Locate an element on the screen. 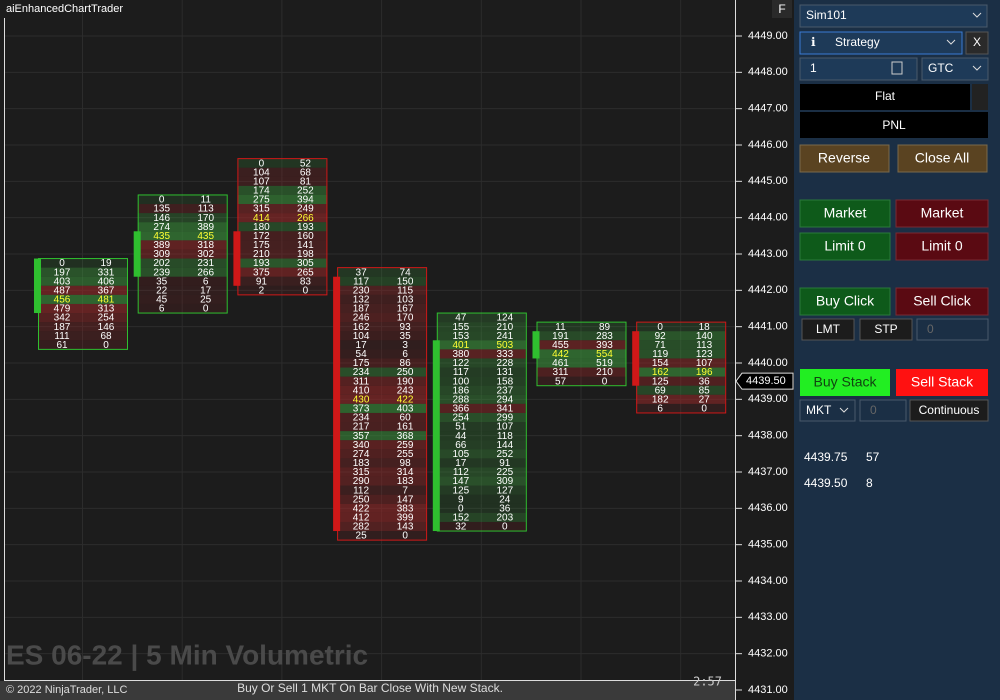 This screenshot has height=700, width=1000. limit-buy-button is located at coordinates (845, 246).